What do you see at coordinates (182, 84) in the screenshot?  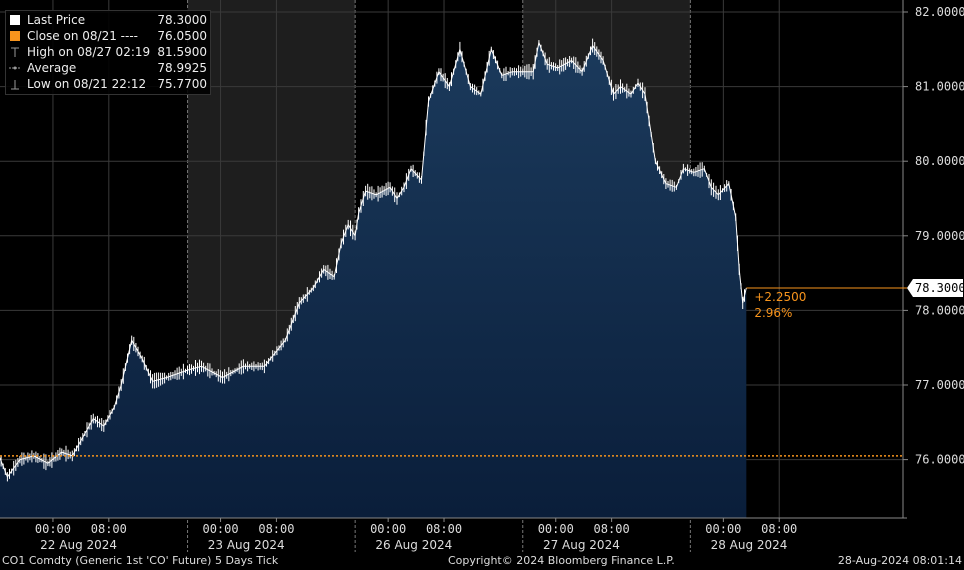 I see `legend-low-value: 75.7700` at bounding box center [182, 84].